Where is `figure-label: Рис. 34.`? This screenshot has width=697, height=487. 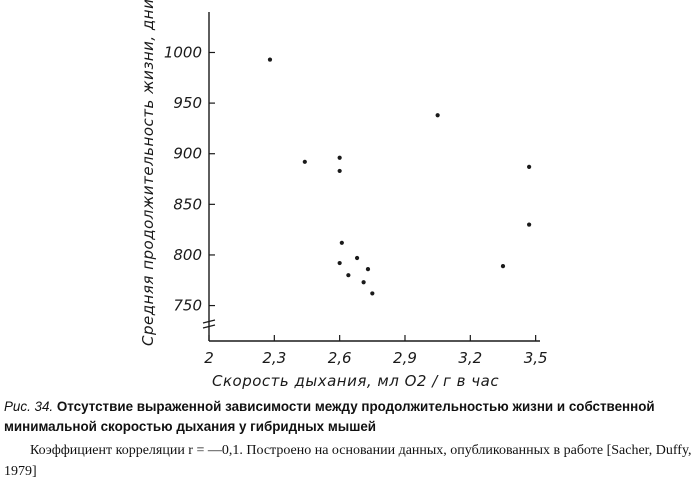 figure-label: Рис. 34. is located at coordinates (29, 406).